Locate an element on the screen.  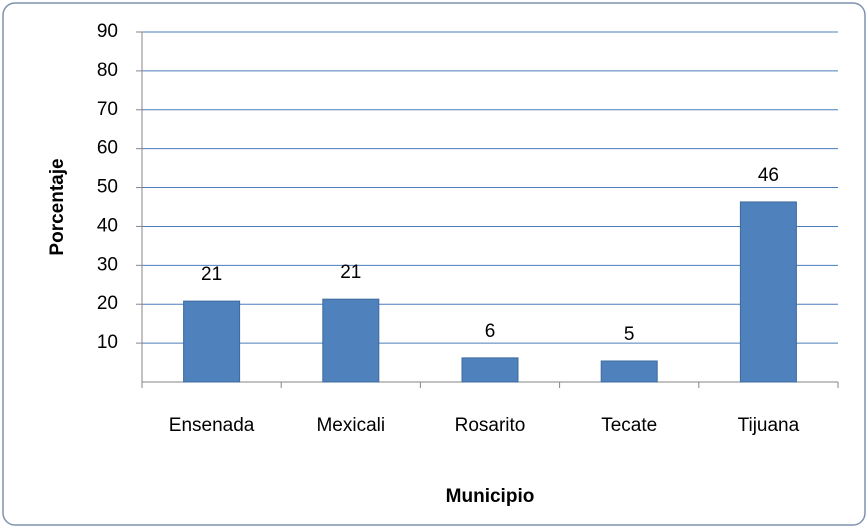
y-tick-label: 90 is located at coordinates (107, 31).